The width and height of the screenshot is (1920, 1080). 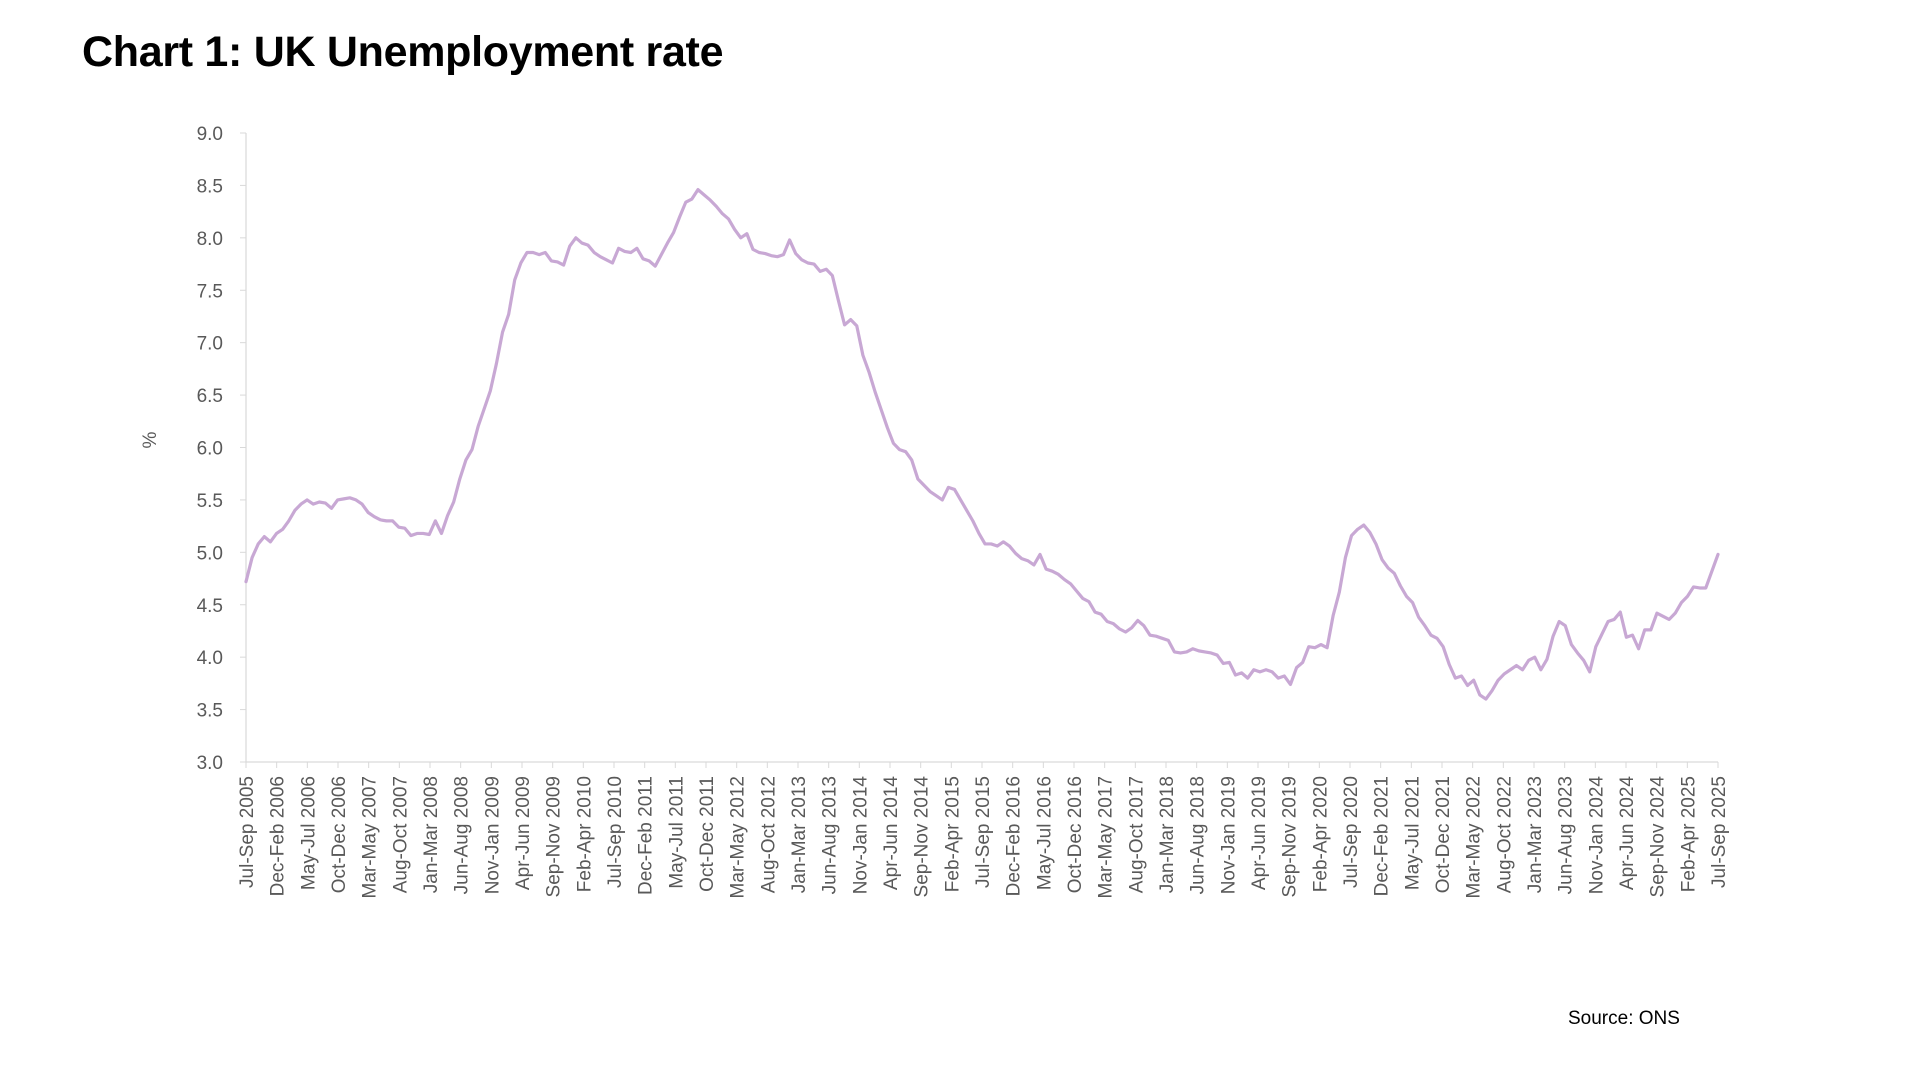 I want to click on y-tick-label: 7.0, so click(x=210, y=344).